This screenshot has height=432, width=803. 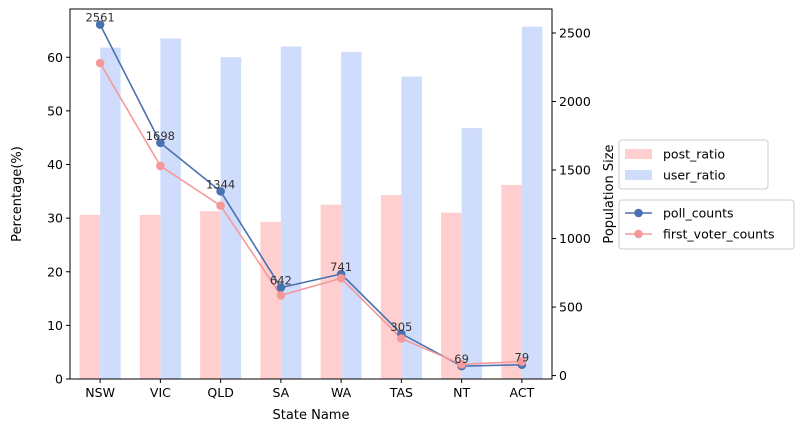 What do you see at coordinates (609, 193) in the screenshot?
I see `y-axis-label-right: Population Size` at bounding box center [609, 193].